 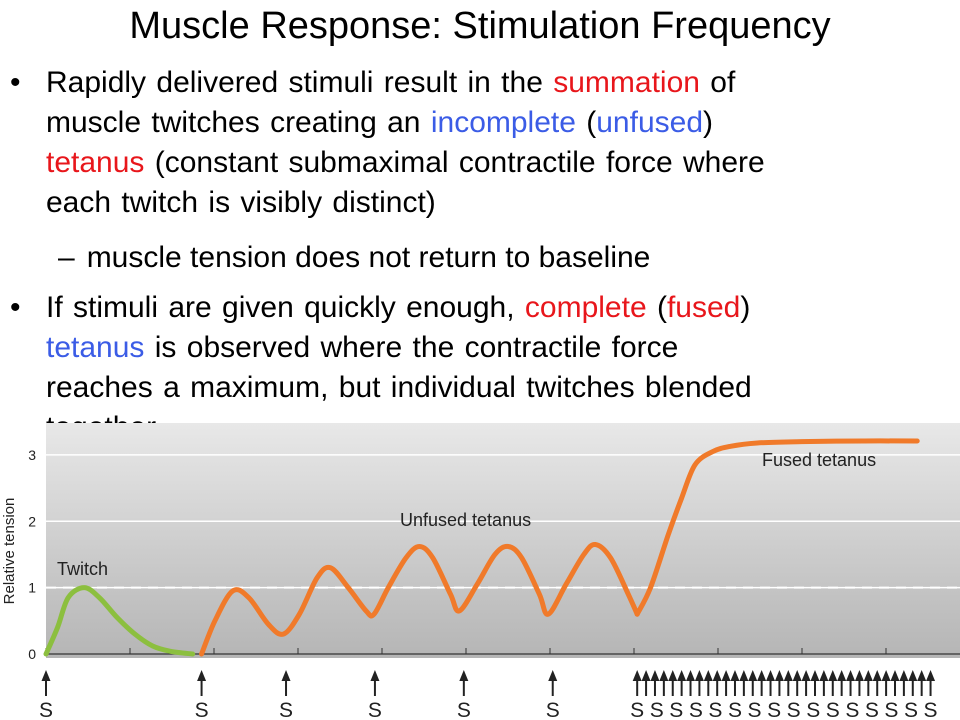 I want to click on series-line-twitch, so click(x=119, y=621).